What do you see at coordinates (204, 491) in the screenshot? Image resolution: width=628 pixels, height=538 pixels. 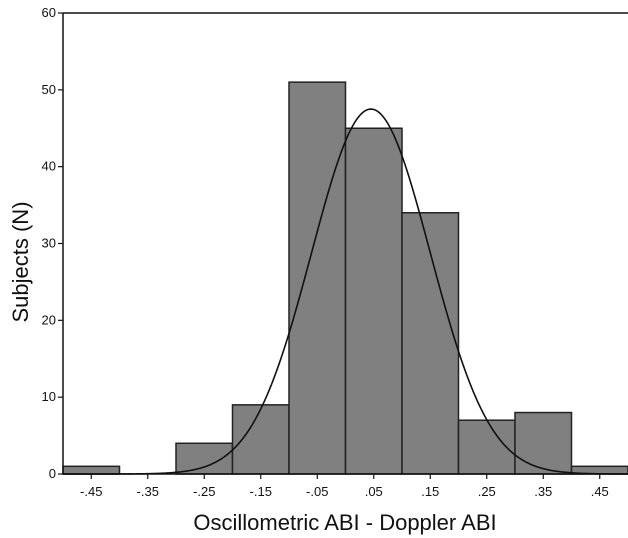 I see `x-tick-label-2: -.25` at bounding box center [204, 491].